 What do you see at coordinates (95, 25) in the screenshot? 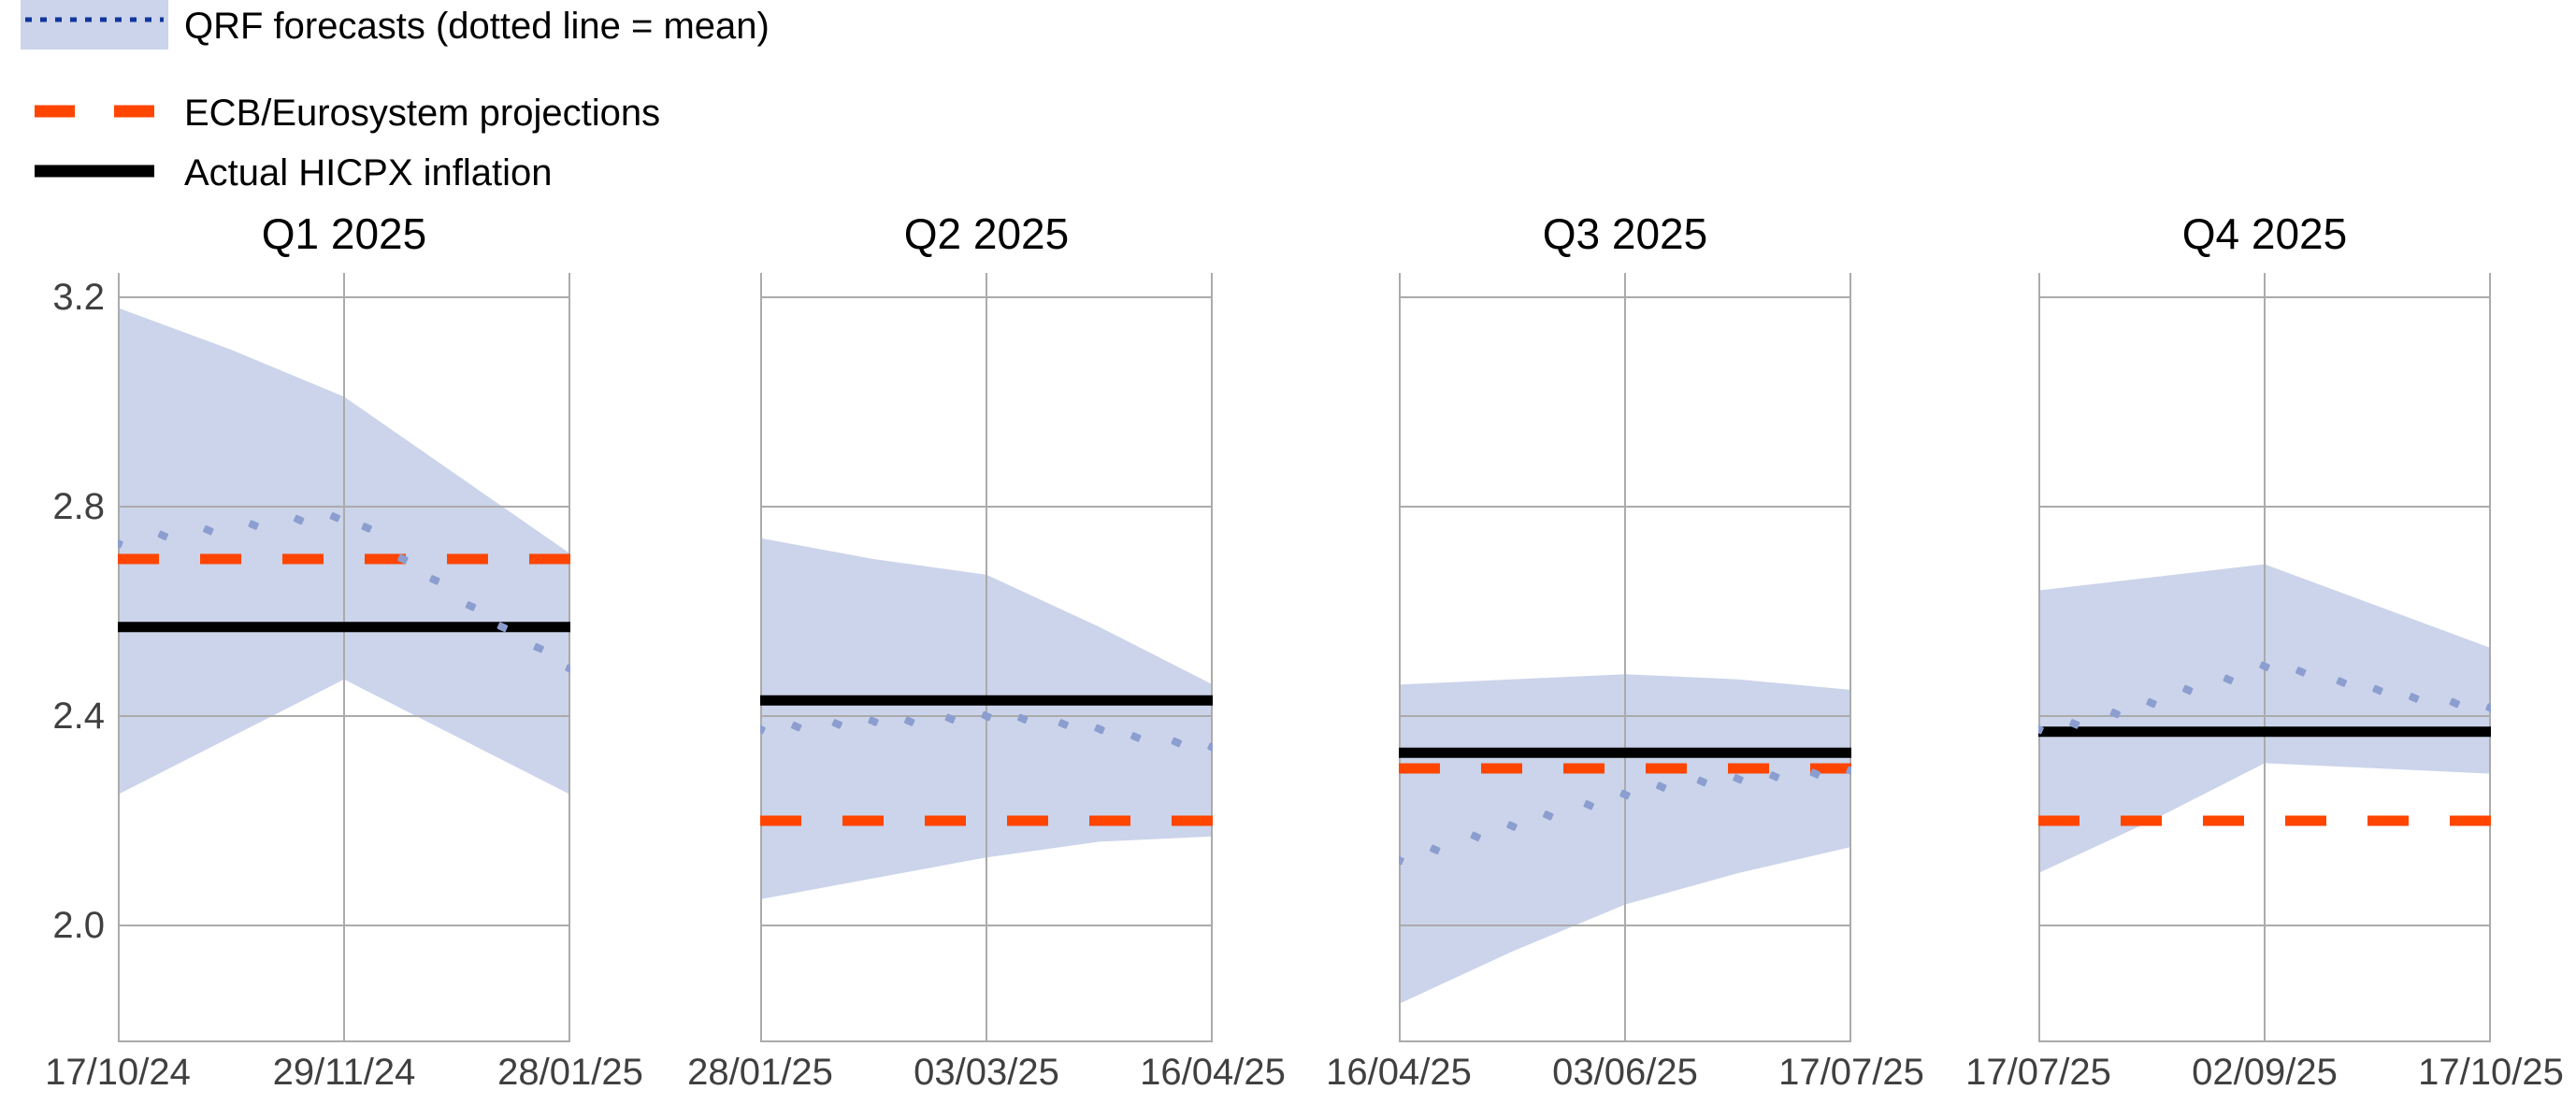
I see `qrf-band-key-icon` at bounding box center [95, 25].